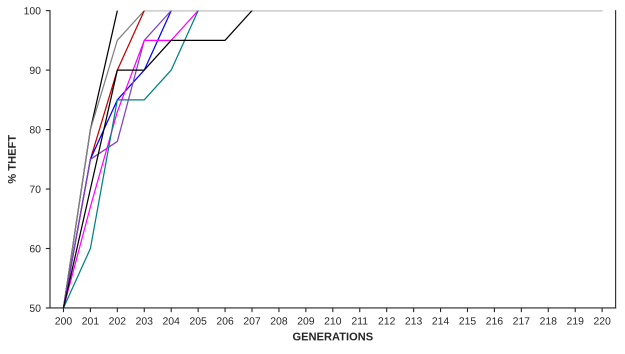 The image size is (625, 354). What do you see at coordinates (90, 321) in the screenshot?
I see `x-tick-label: 201` at bounding box center [90, 321].